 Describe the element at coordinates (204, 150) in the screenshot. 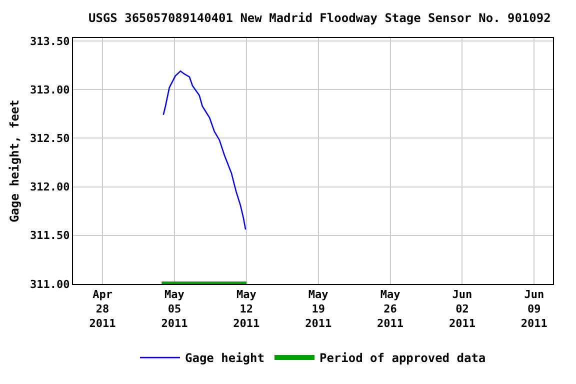

I see `line-series` at that location.